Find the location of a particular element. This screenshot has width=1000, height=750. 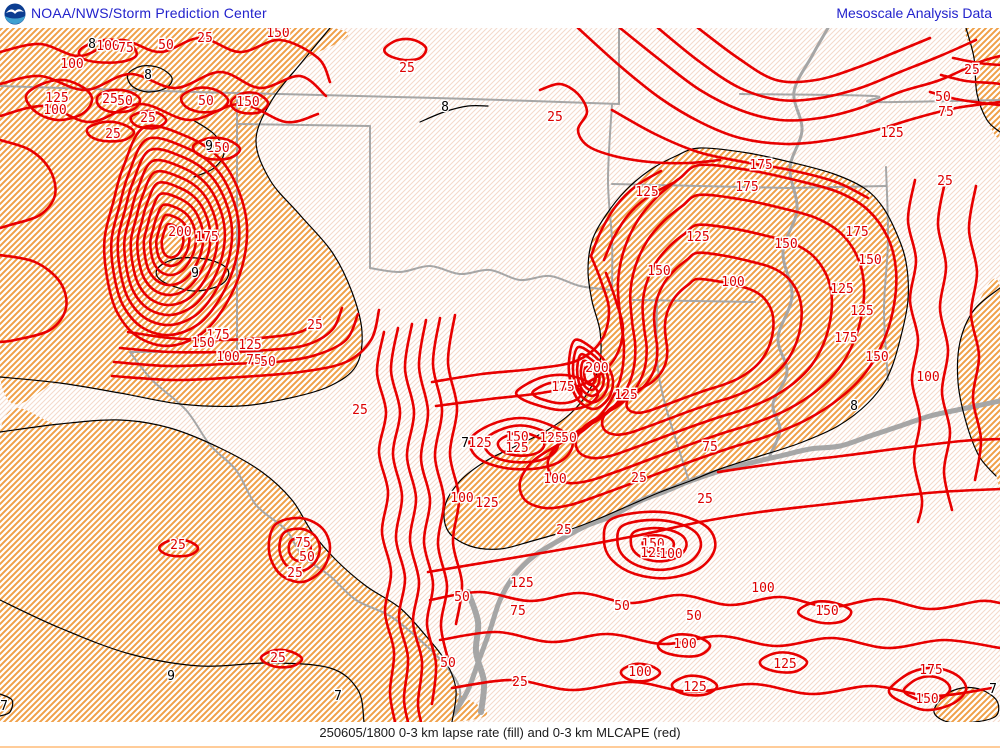

footer-rule is located at coordinates (500, 747).